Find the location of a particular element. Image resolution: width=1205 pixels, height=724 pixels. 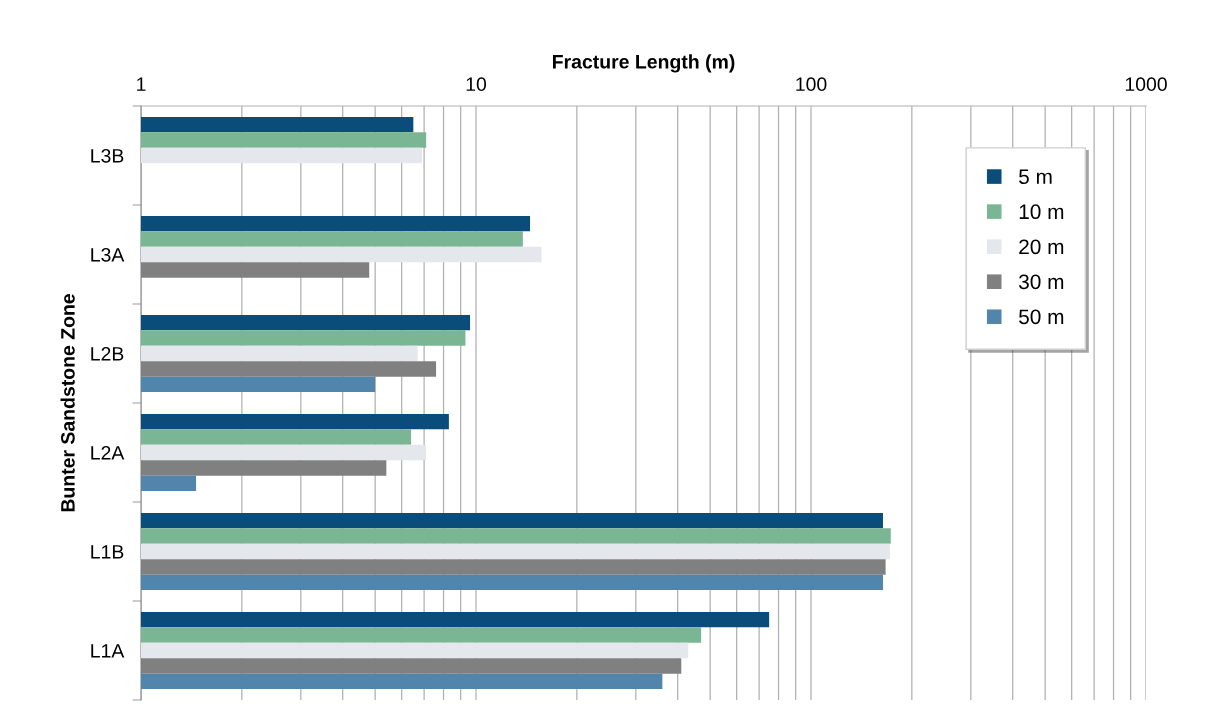

legend-label: 30 m is located at coordinates (1041, 282).